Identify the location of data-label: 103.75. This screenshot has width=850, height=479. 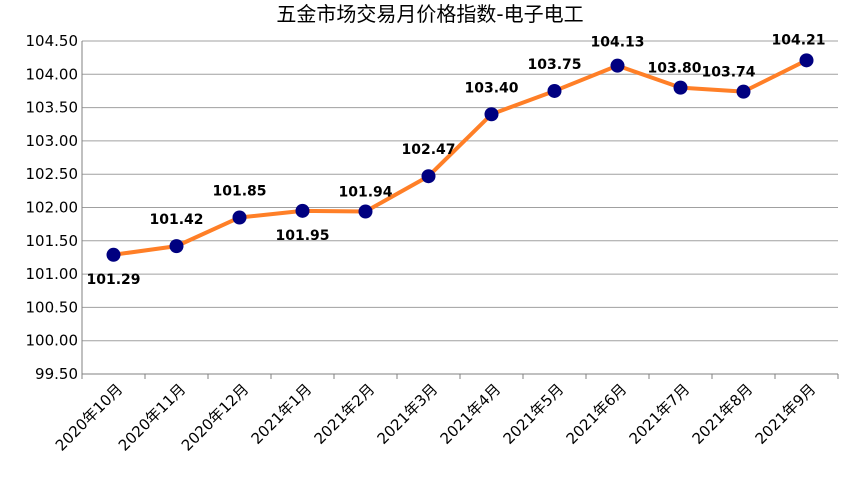
(554, 65).